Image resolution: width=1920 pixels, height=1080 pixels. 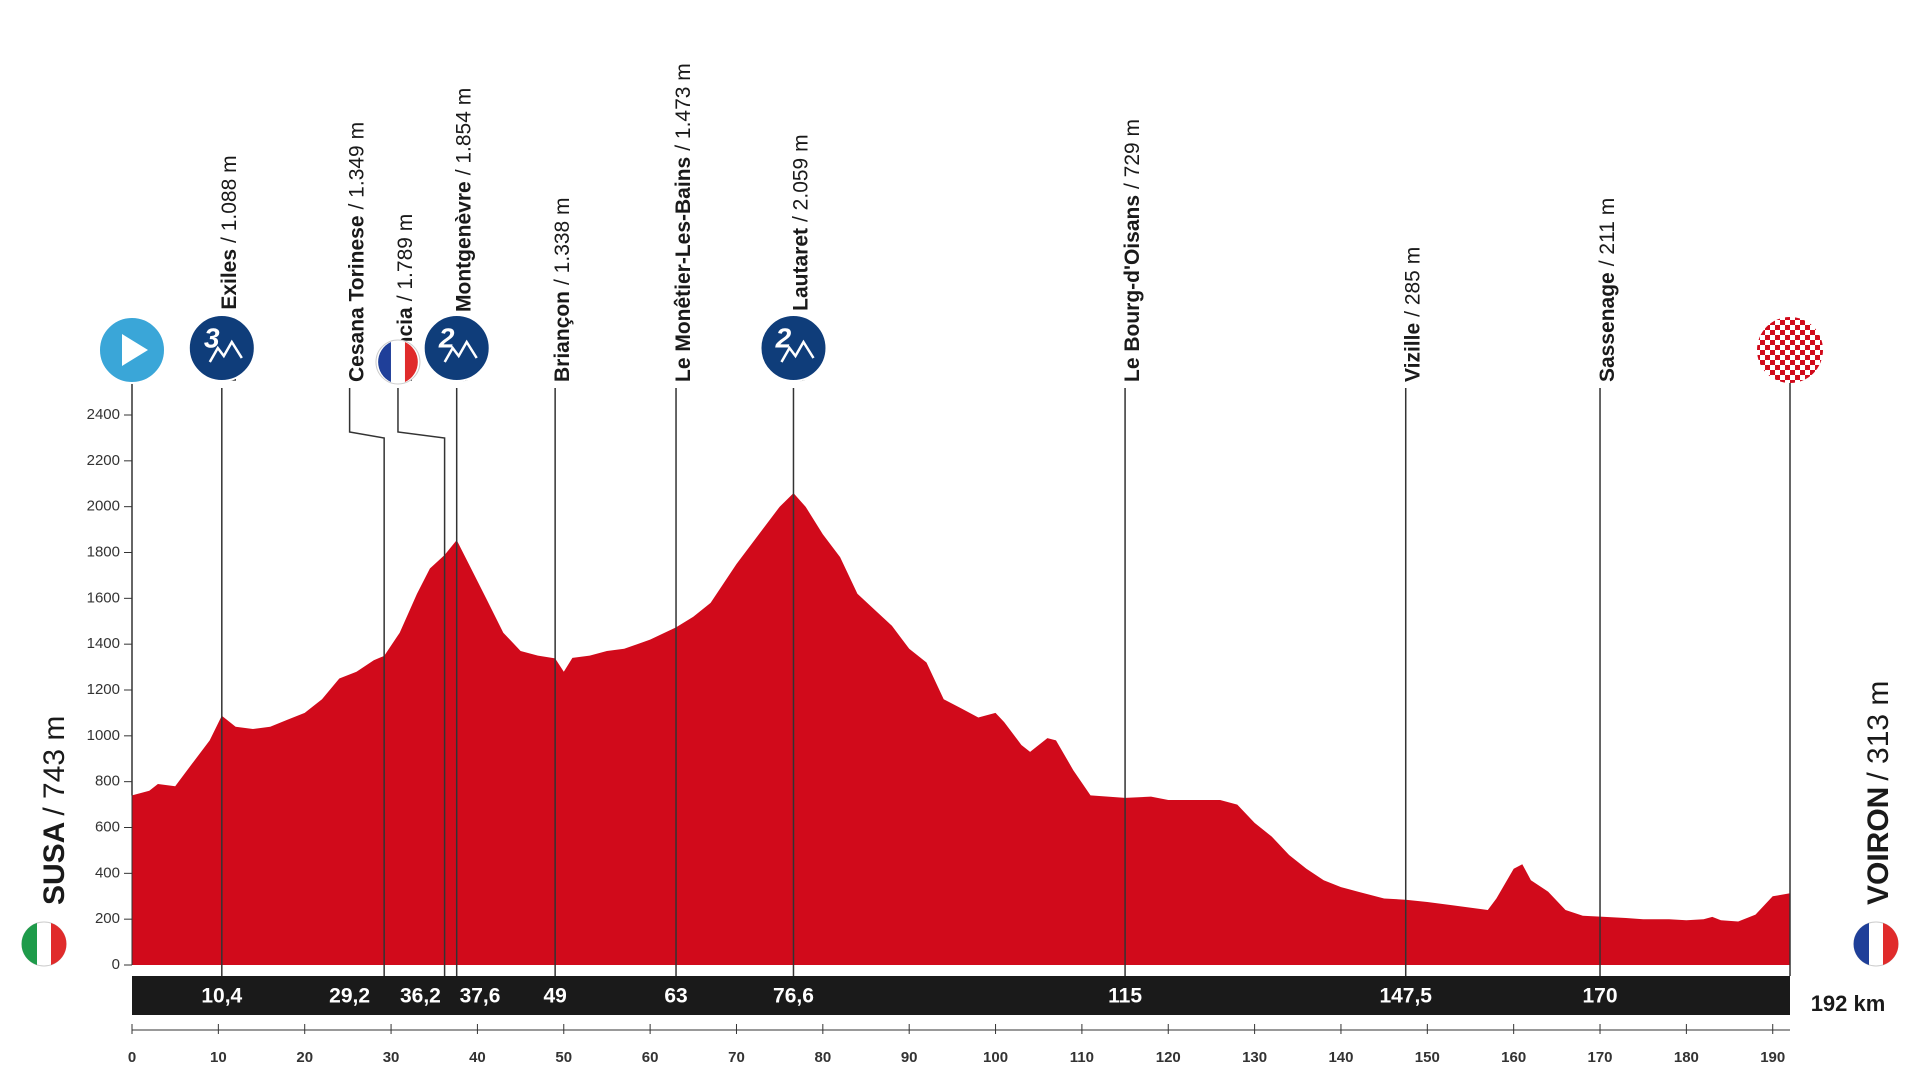 What do you see at coordinates (384, 362) in the screenshot?
I see `border-flag-blue` at bounding box center [384, 362].